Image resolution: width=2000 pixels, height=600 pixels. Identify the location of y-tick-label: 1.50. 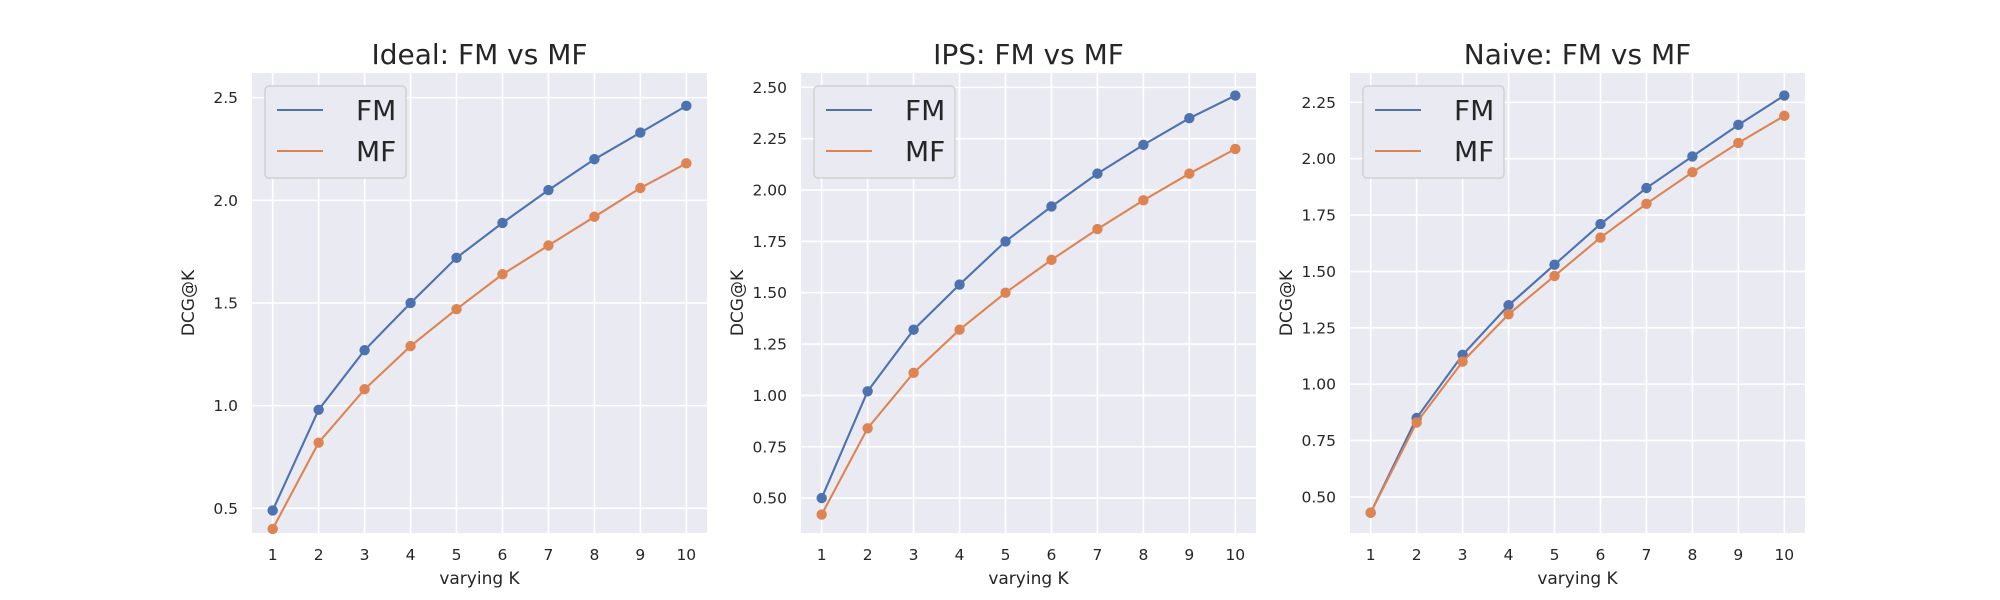
(1318, 272).